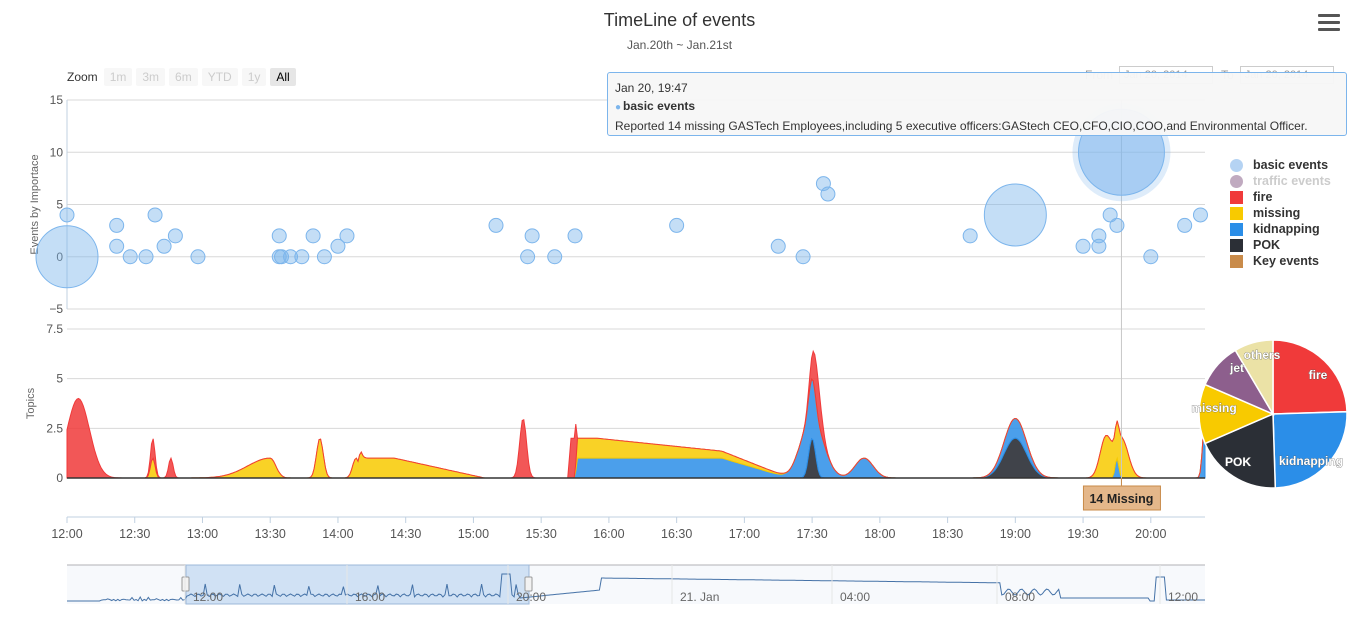  Describe the element at coordinates (1240, 450) in the screenshot. I see `pie-slice-POK` at that location.